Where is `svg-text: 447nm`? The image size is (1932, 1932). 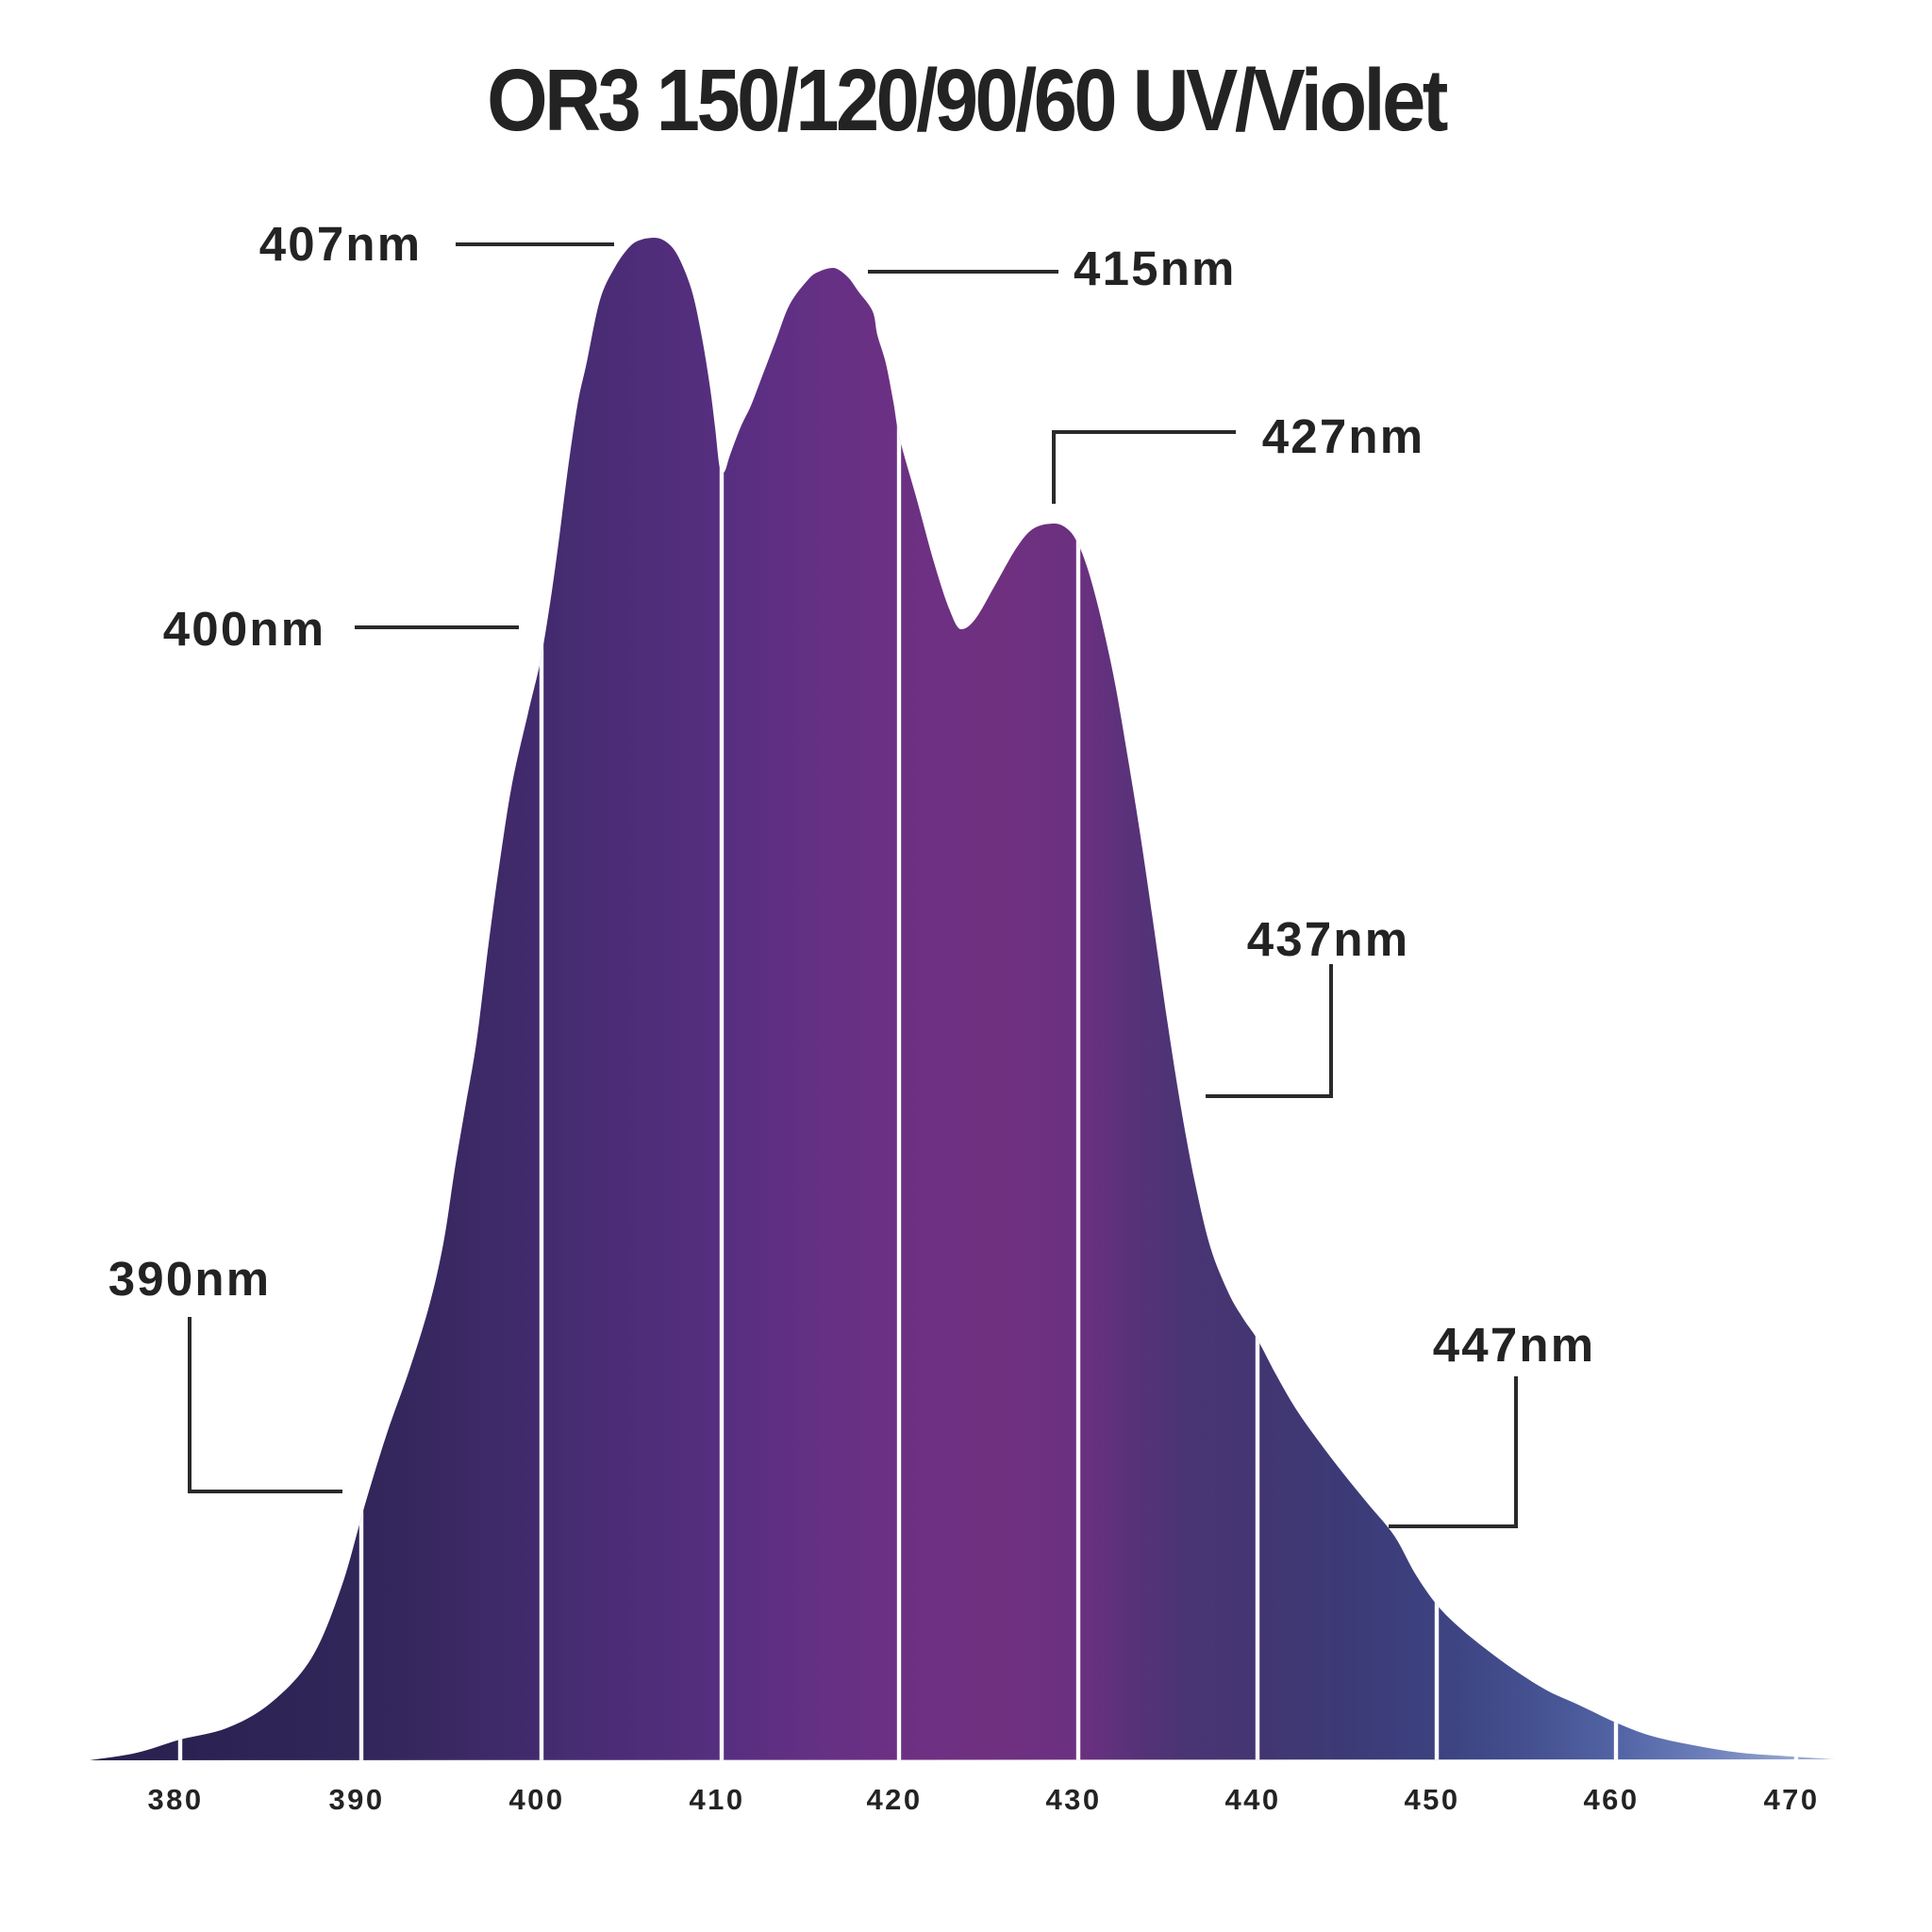 svg-text: 447nm is located at coordinates (1515, 1345).